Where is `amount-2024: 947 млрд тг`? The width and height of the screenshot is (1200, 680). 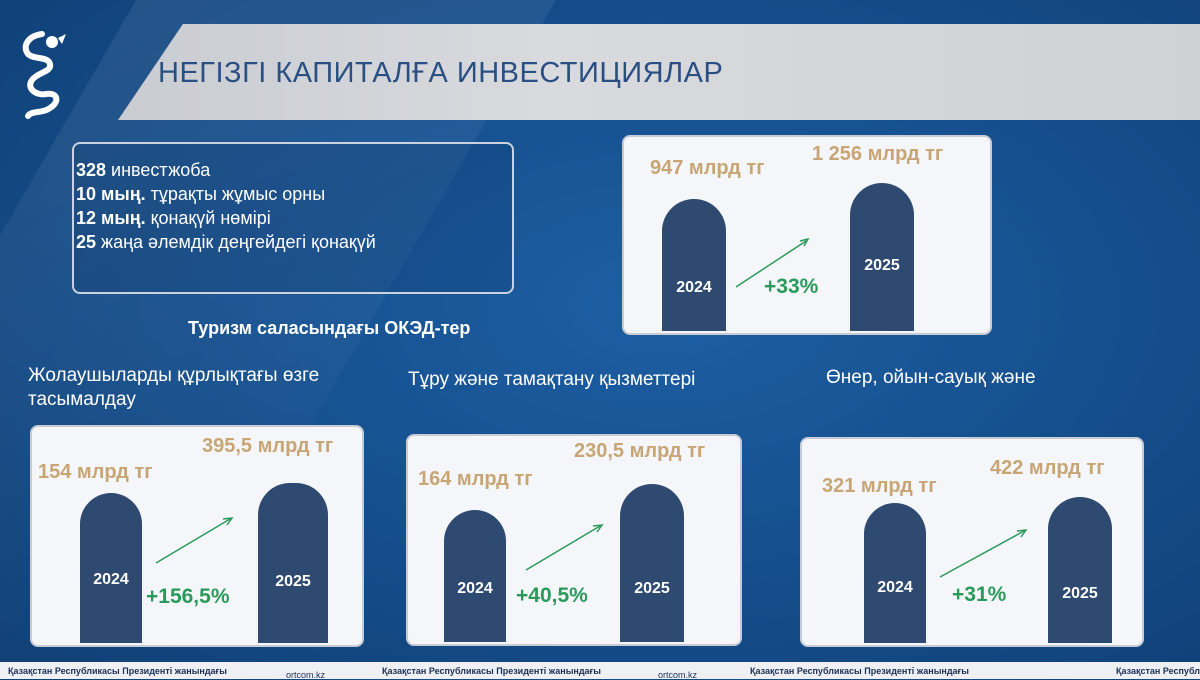
amount-2024: 947 млрд тг is located at coordinates (707, 168).